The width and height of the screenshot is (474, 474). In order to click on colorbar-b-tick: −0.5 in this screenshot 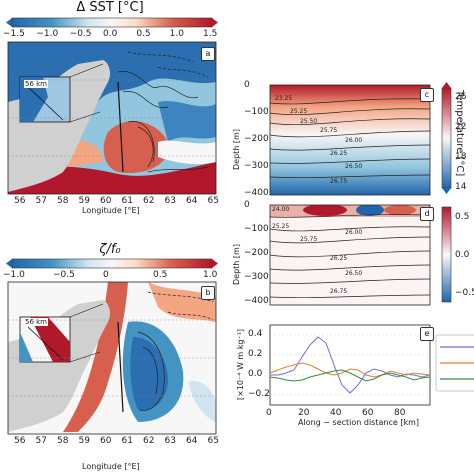, I will do `click(64, 275)`.